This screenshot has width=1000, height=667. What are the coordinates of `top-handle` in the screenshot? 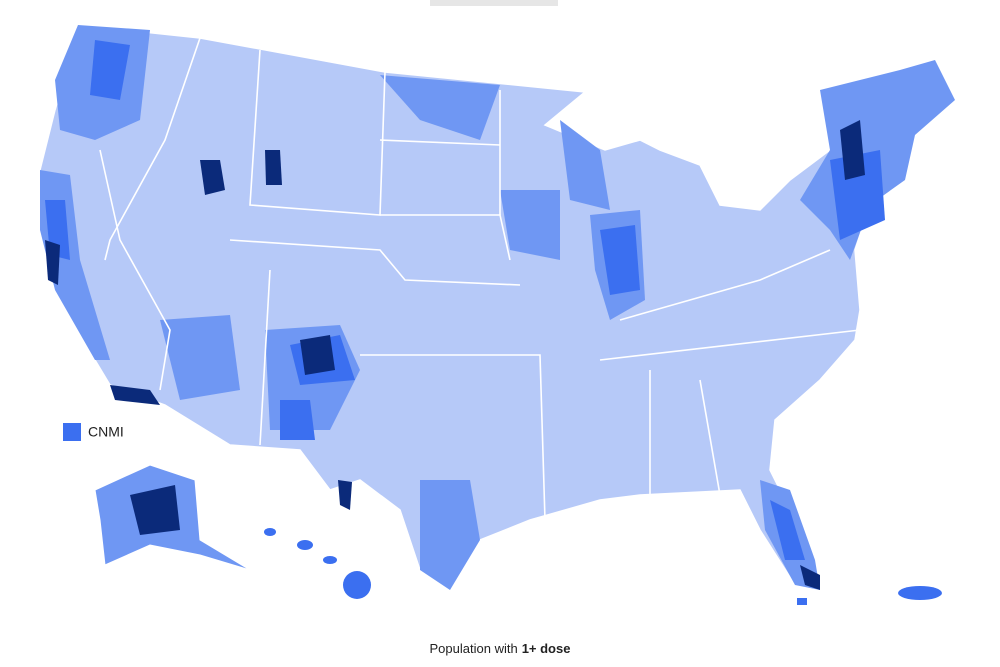 It's located at (494, 3).